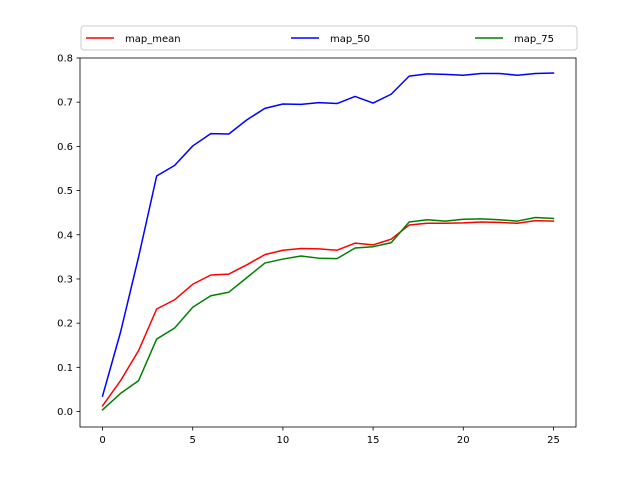 The height and width of the screenshot is (480, 640). What do you see at coordinates (65, 412) in the screenshot?
I see `y-tick-label: 0.0` at bounding box center [65, 412].